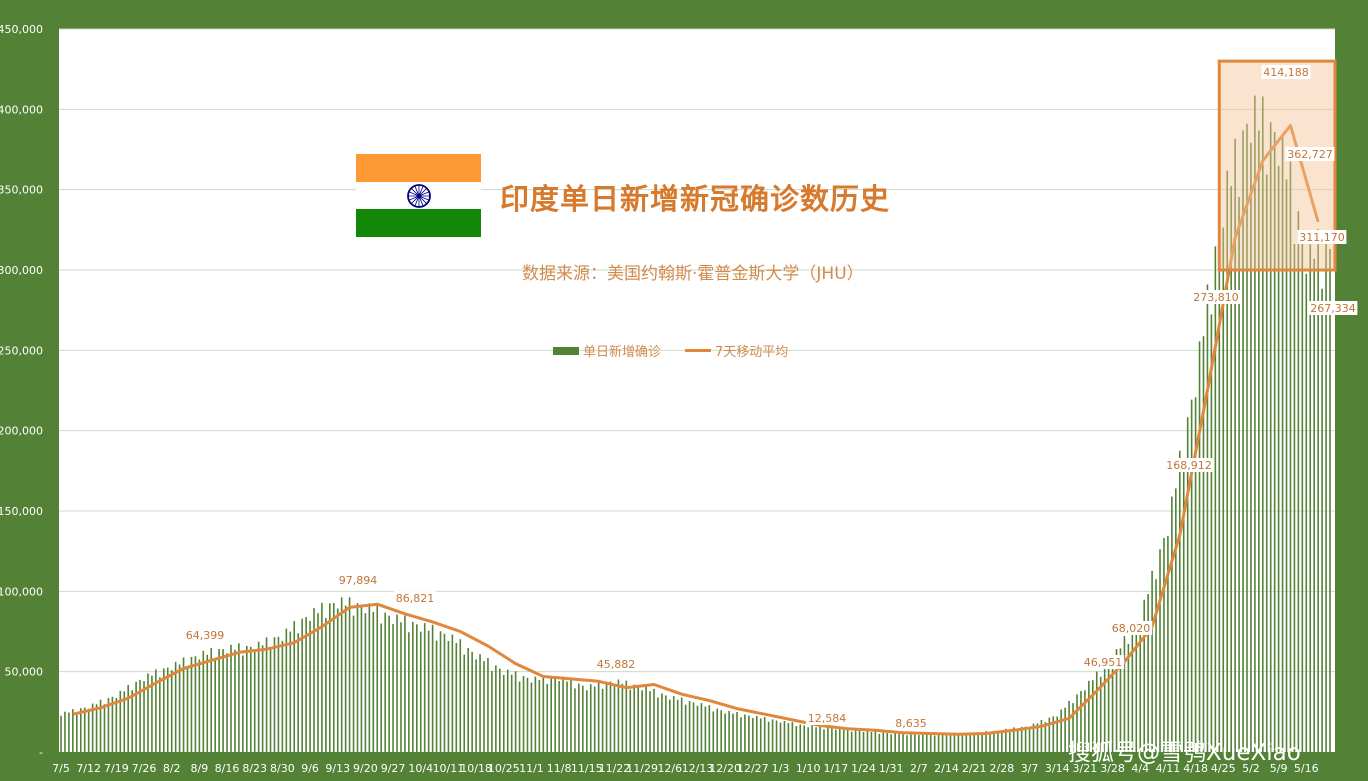  What do you see at coordinates (891, 768) in the screenshot?
I see `x-tick-label: 1/31` at bounding box center [891, 768].